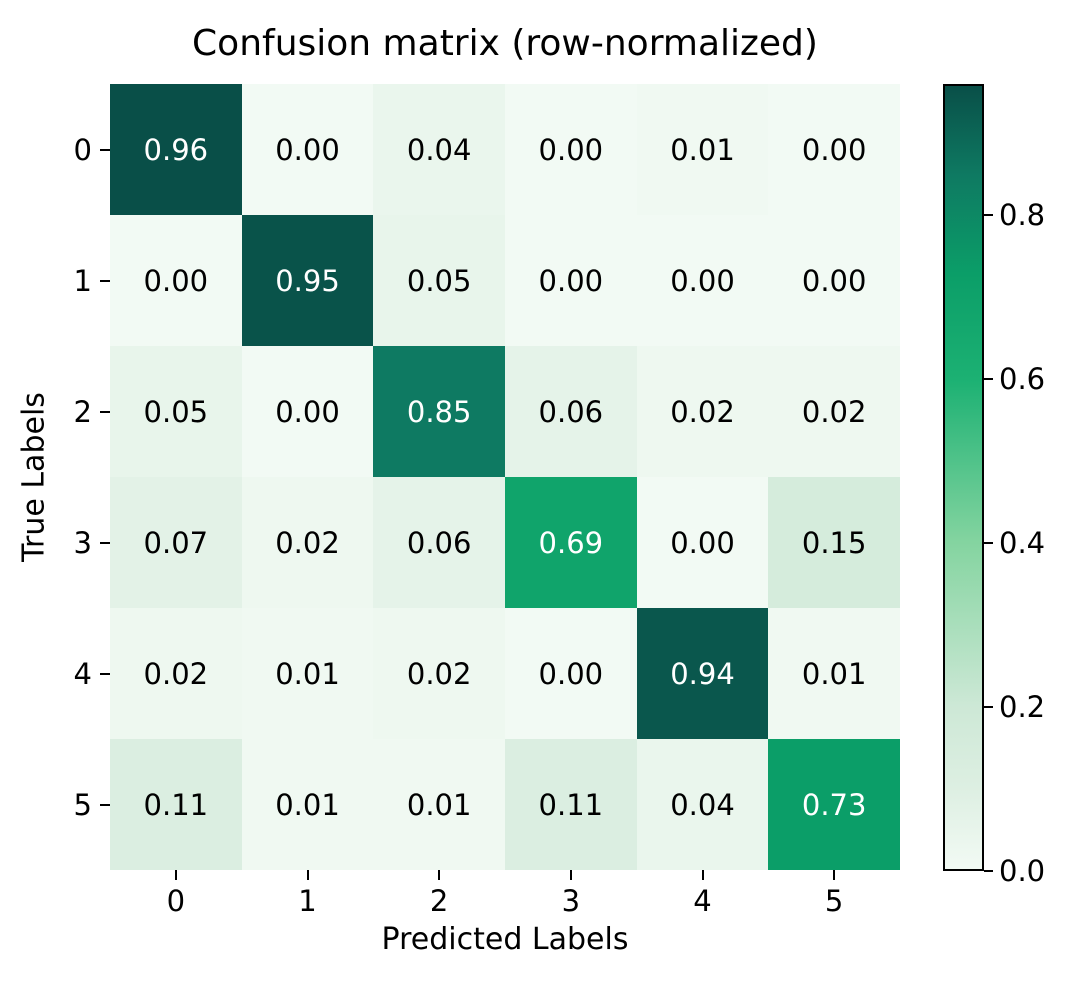 Image resolution: width=1073 pixels, height=1000 pixels. I want to click on x-tick-label: 2, so click(439, 901).